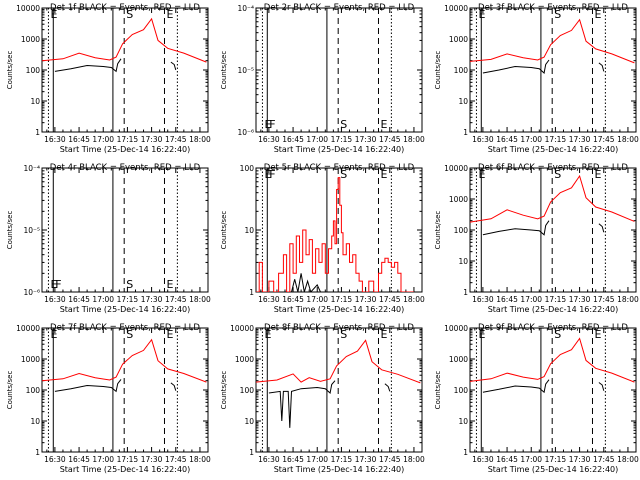  Describe the element at coordinates (125, 328) in the screenshot. I see `panel-title: Det 7f BLACK = Events, RED = LLD` at that location.